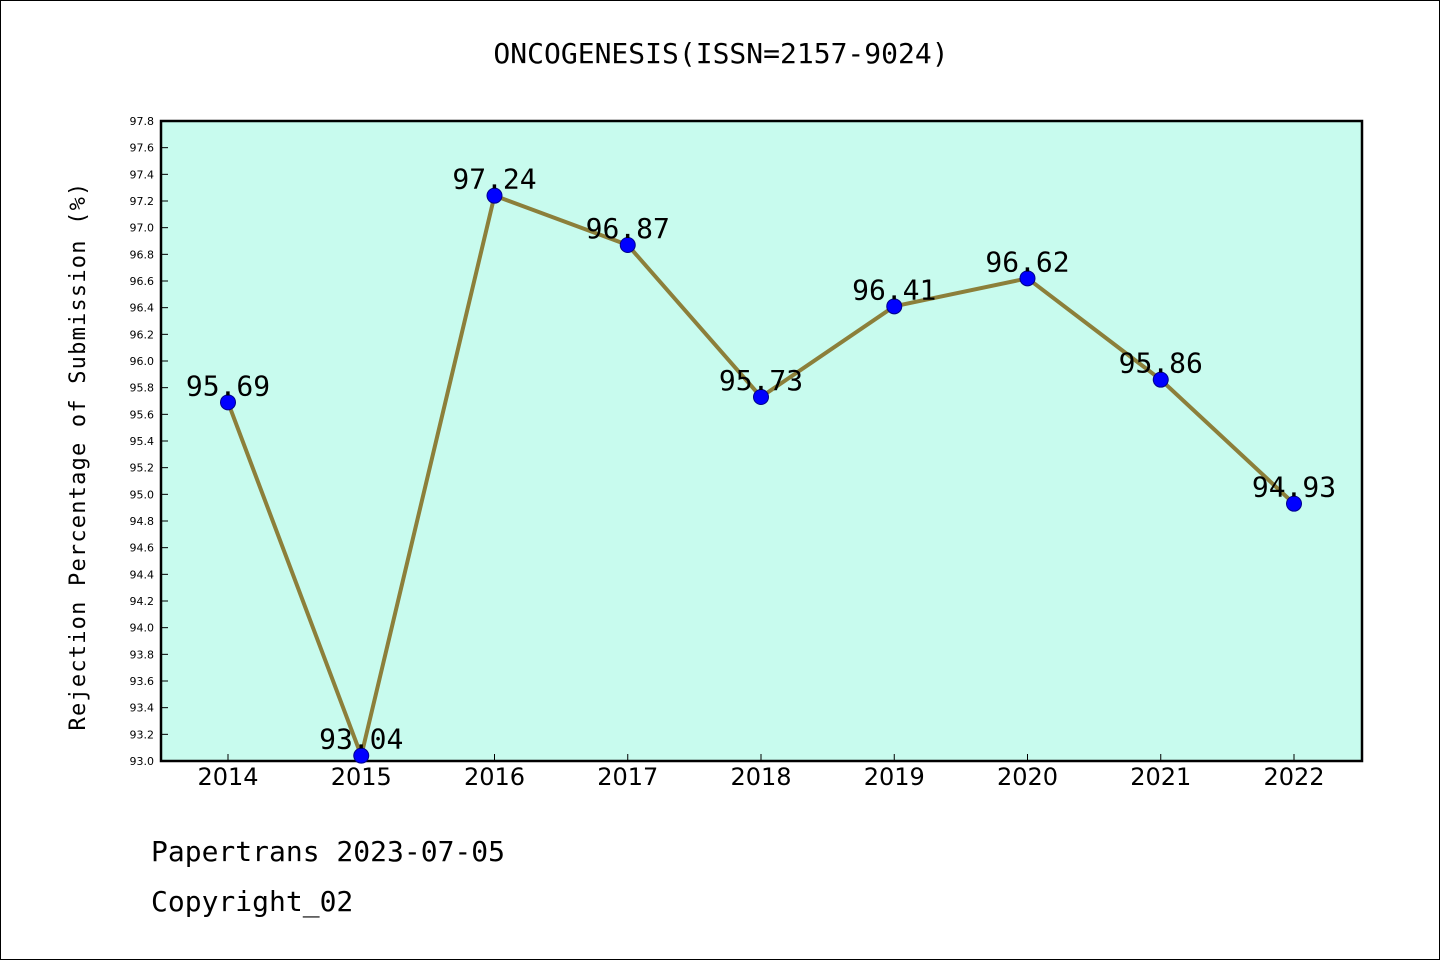 The height and width of the screenshot is (961, 1440). Describe the element at coordinates (227, 777) in the screenshot. I see `x-tick-label: 2014` at that location.